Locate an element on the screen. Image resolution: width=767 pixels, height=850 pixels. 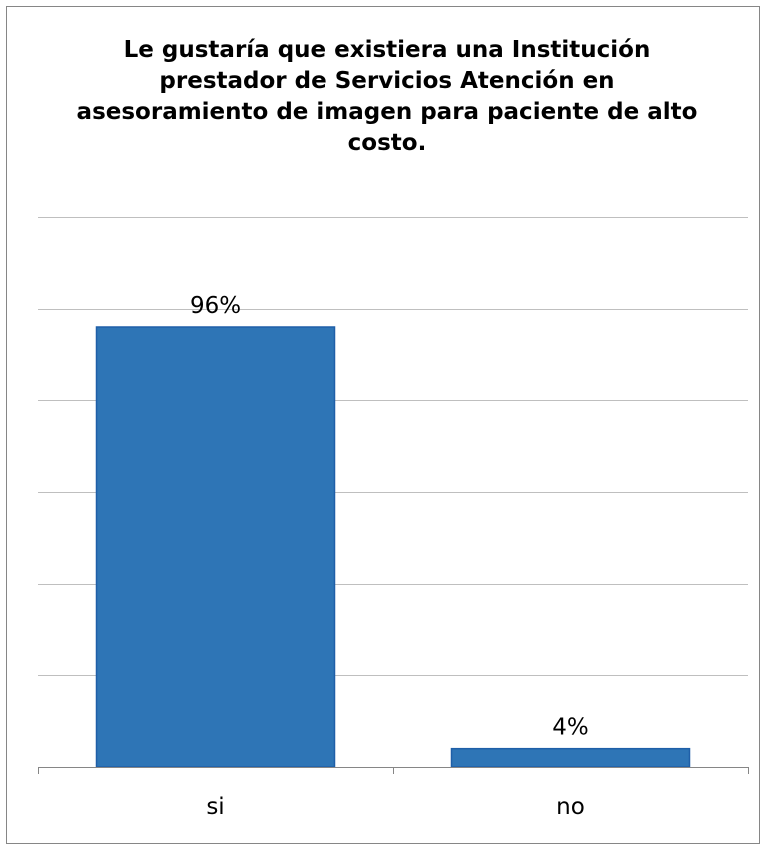
category-label-no: no is located at coordinates (570, 807).